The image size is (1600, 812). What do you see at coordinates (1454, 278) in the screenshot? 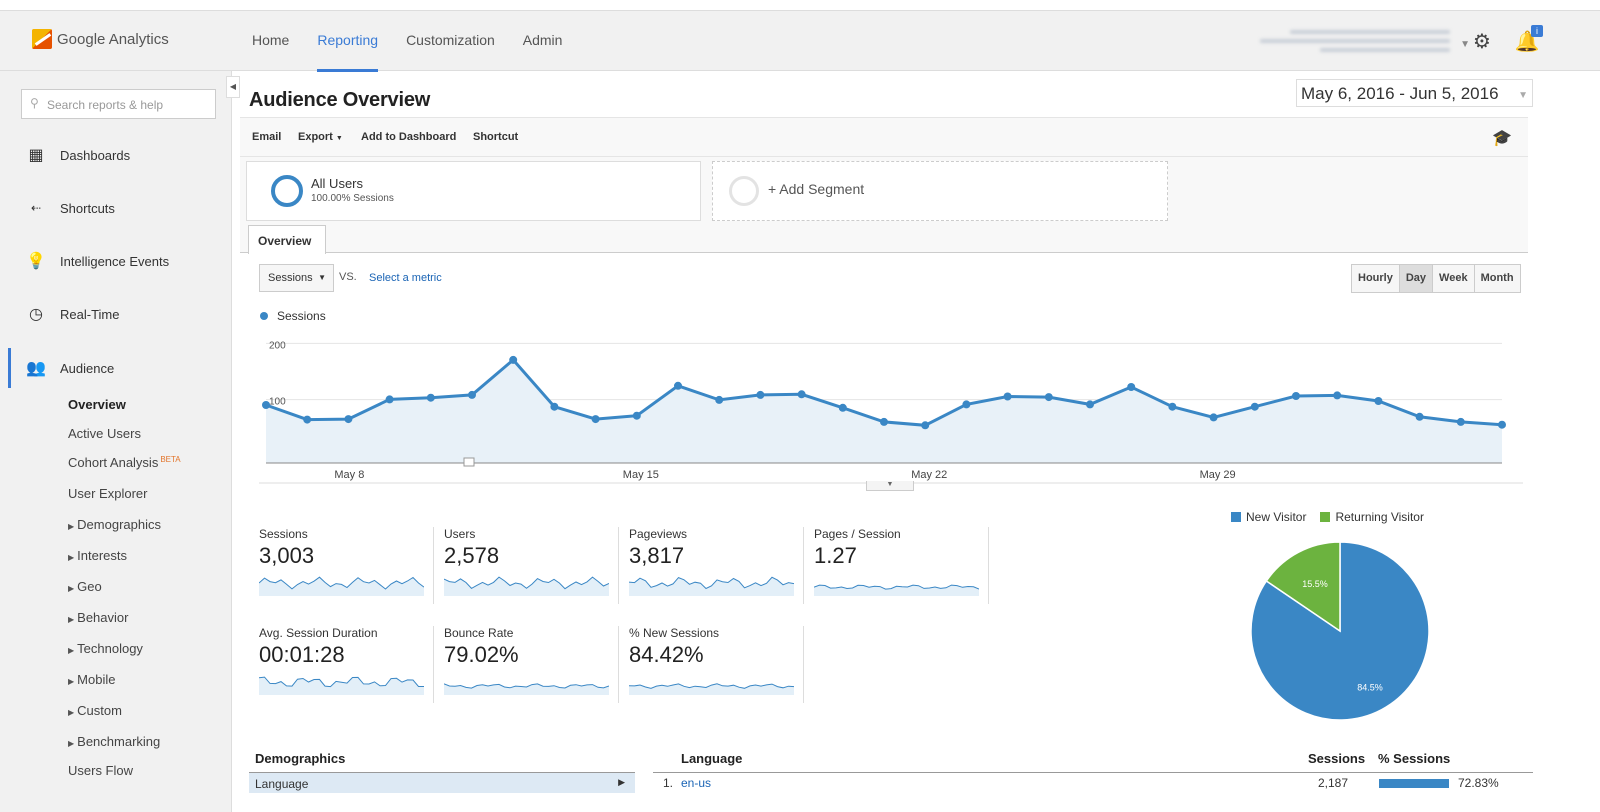
I see `granularity-week: Week` at bounding box center [1454, 278].